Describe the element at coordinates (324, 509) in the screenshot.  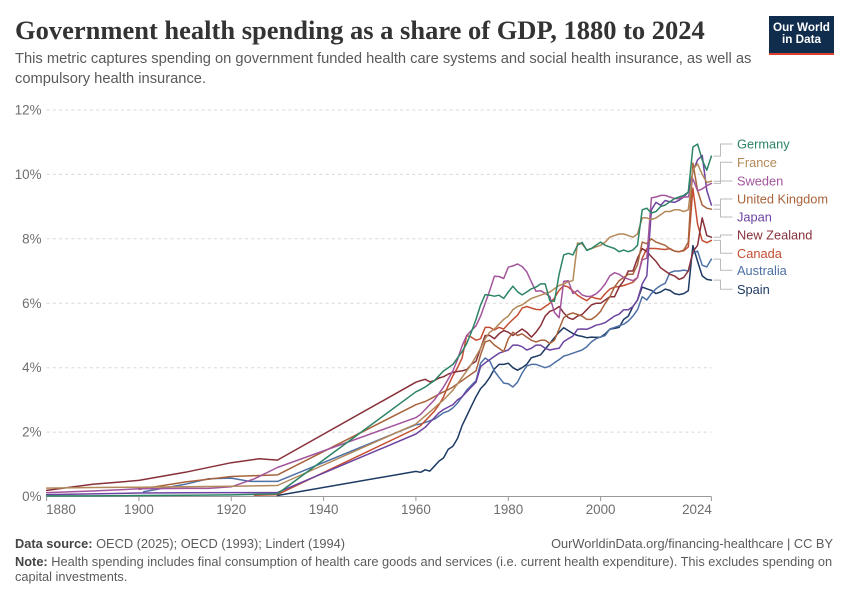
I see `svg-text: 1940` at that location.